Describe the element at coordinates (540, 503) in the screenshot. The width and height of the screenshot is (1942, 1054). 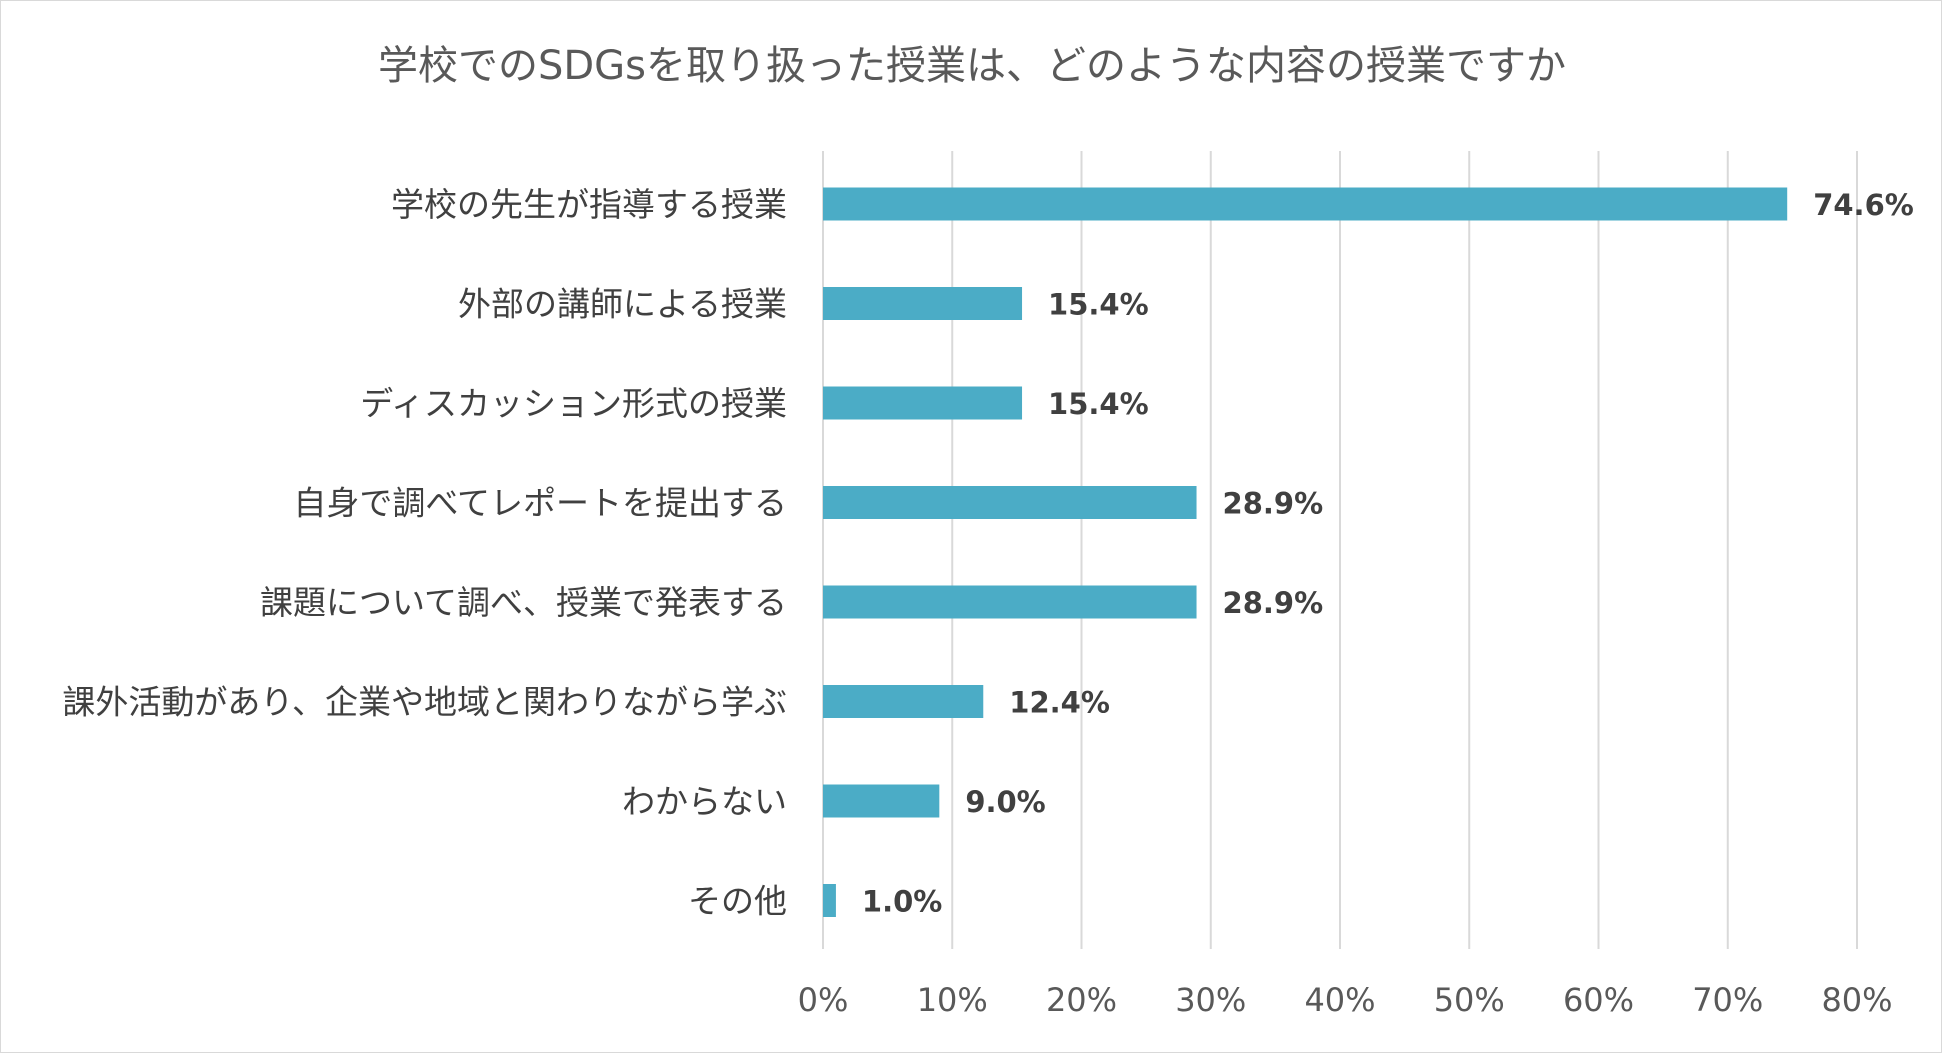
I see `category-label: 自身で調べてレポートを提出する` at that location.